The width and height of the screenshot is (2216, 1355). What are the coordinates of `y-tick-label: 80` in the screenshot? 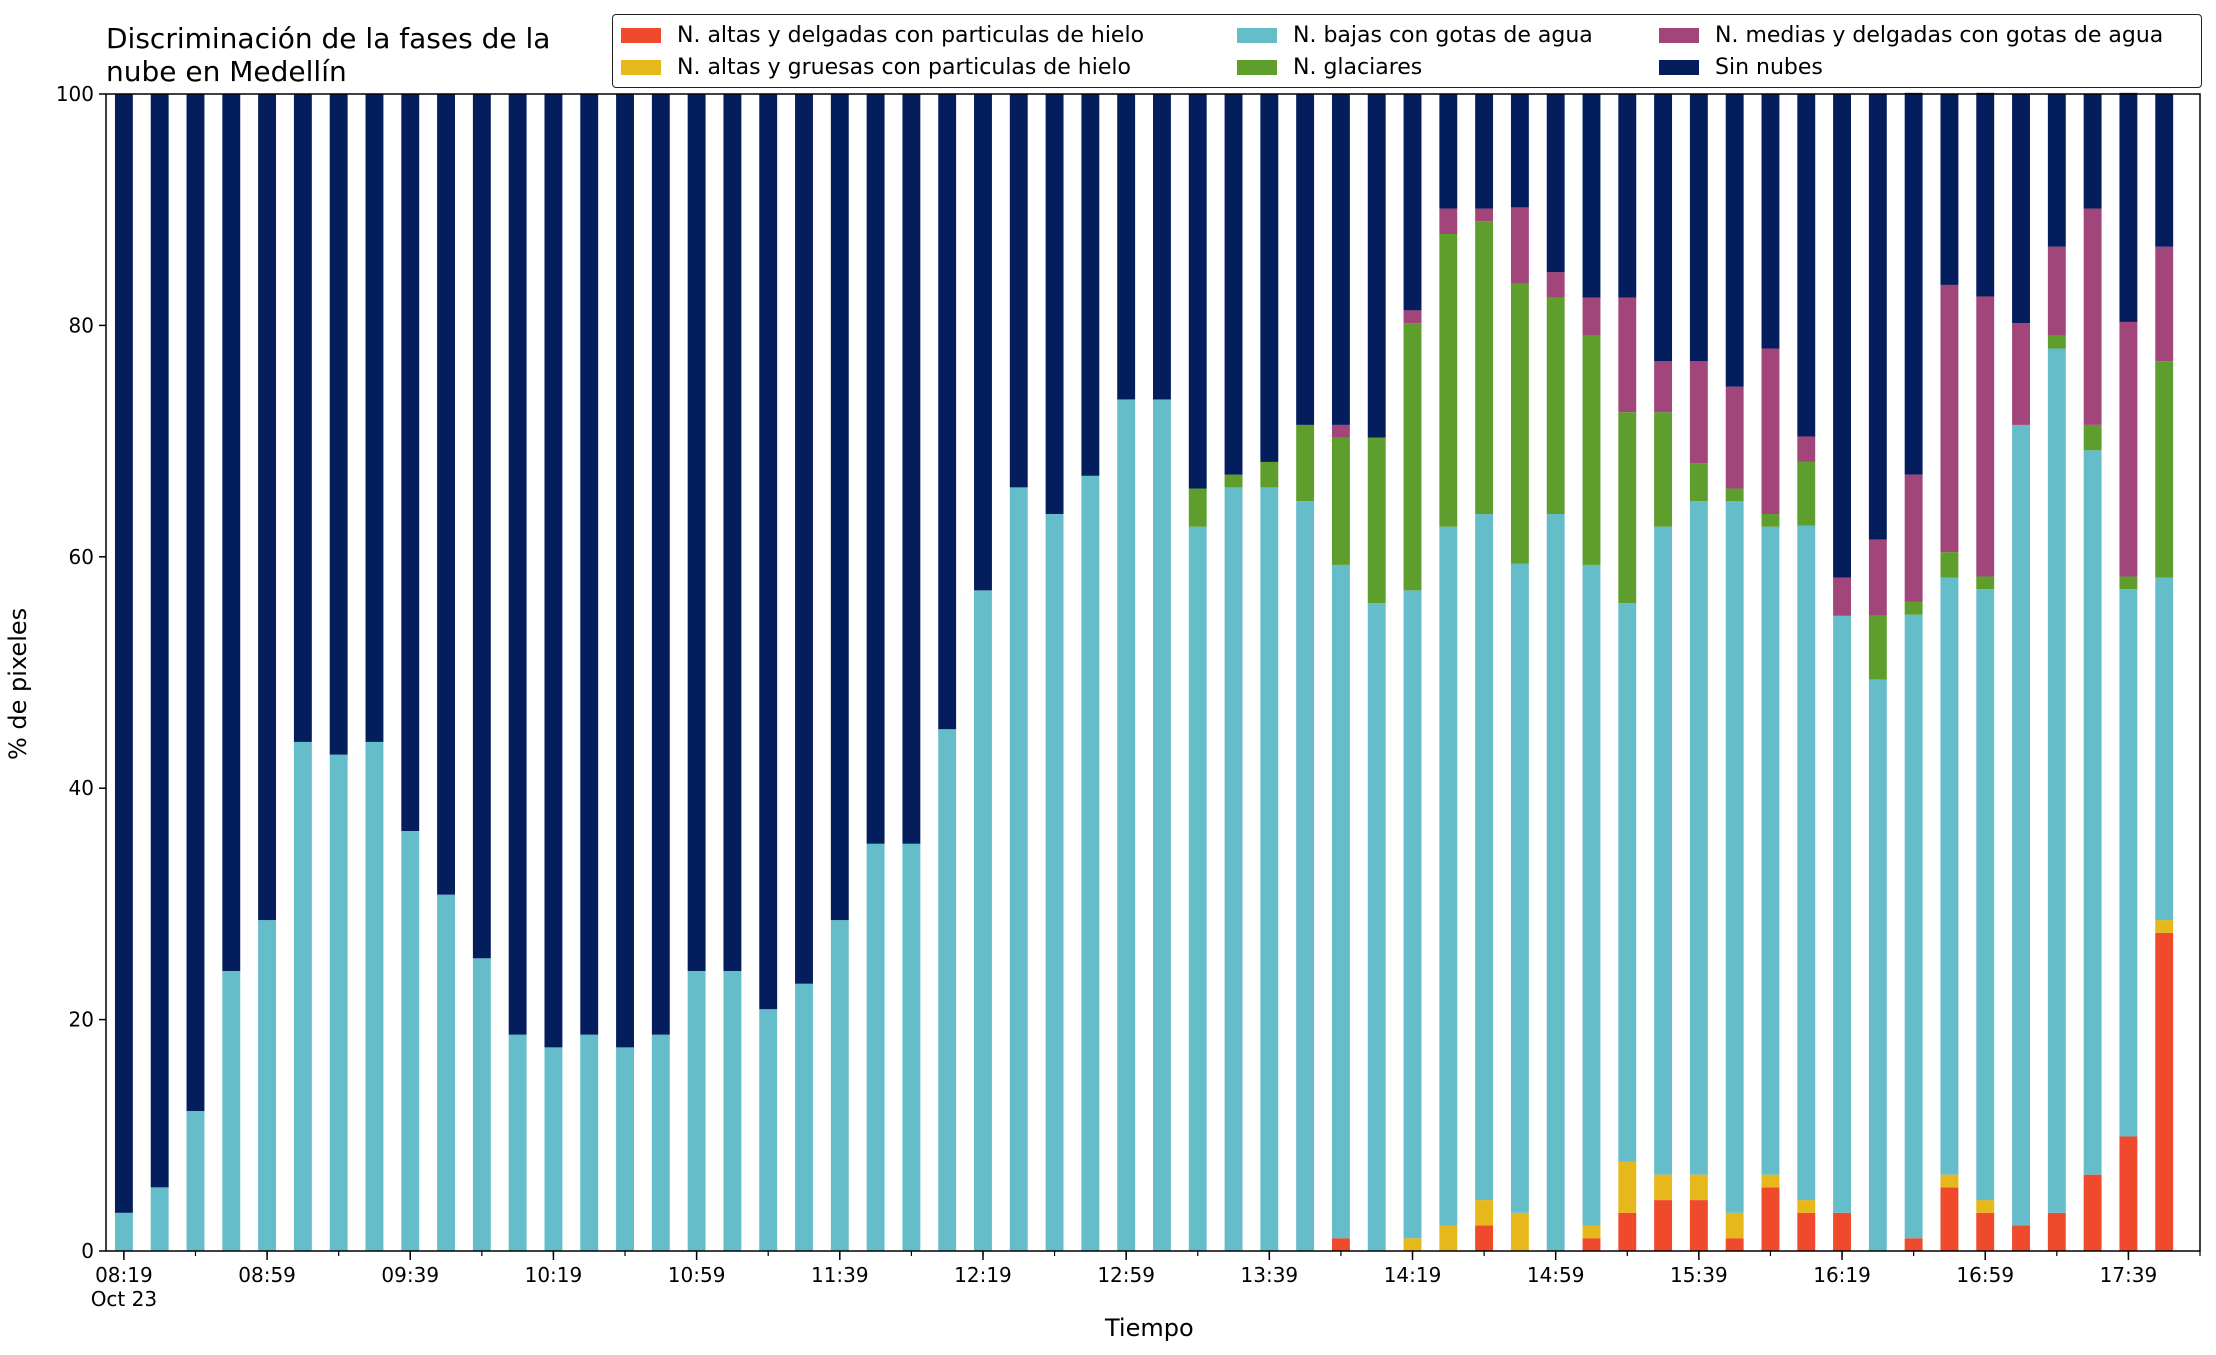 It's located at (81, 325).